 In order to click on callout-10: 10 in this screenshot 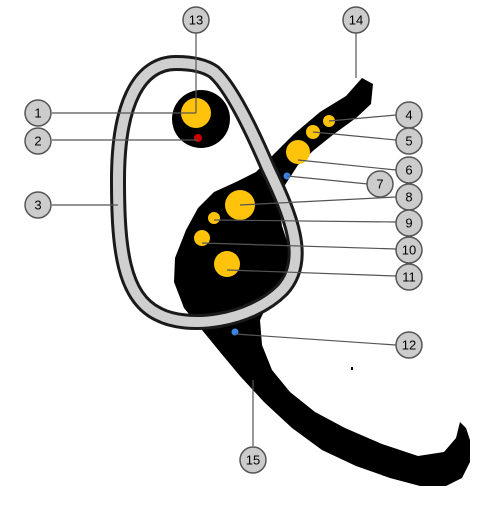, I will do `click(409, 250)`.